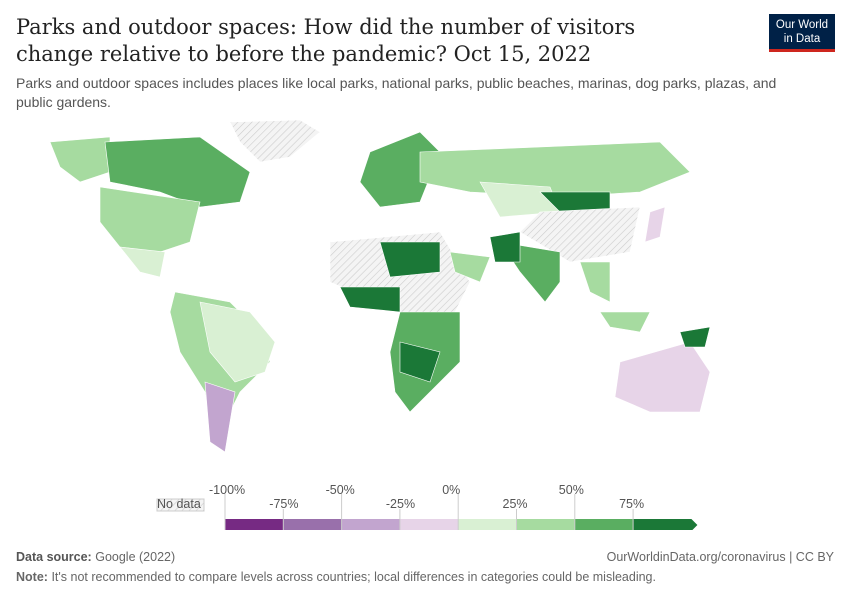  I want to click on legend-tick-label: 0%, so click(451, 490).